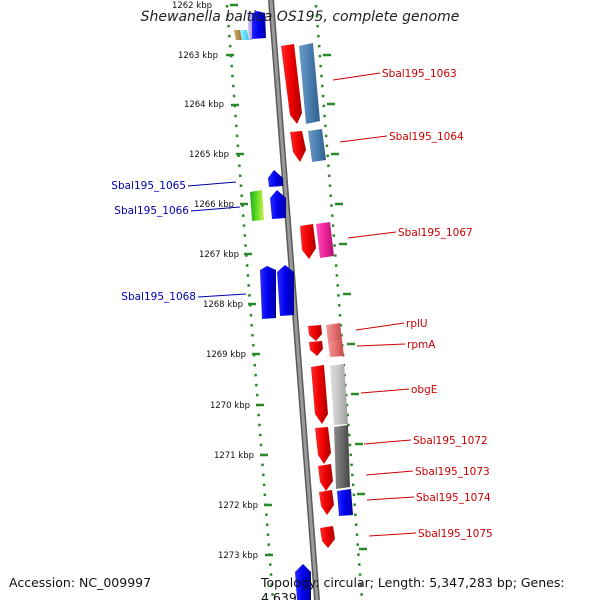 Image resolution: width=600 pixels, height=600 pixels. I want to click on ruler-label: 1269 kbp, so click(226, 355).